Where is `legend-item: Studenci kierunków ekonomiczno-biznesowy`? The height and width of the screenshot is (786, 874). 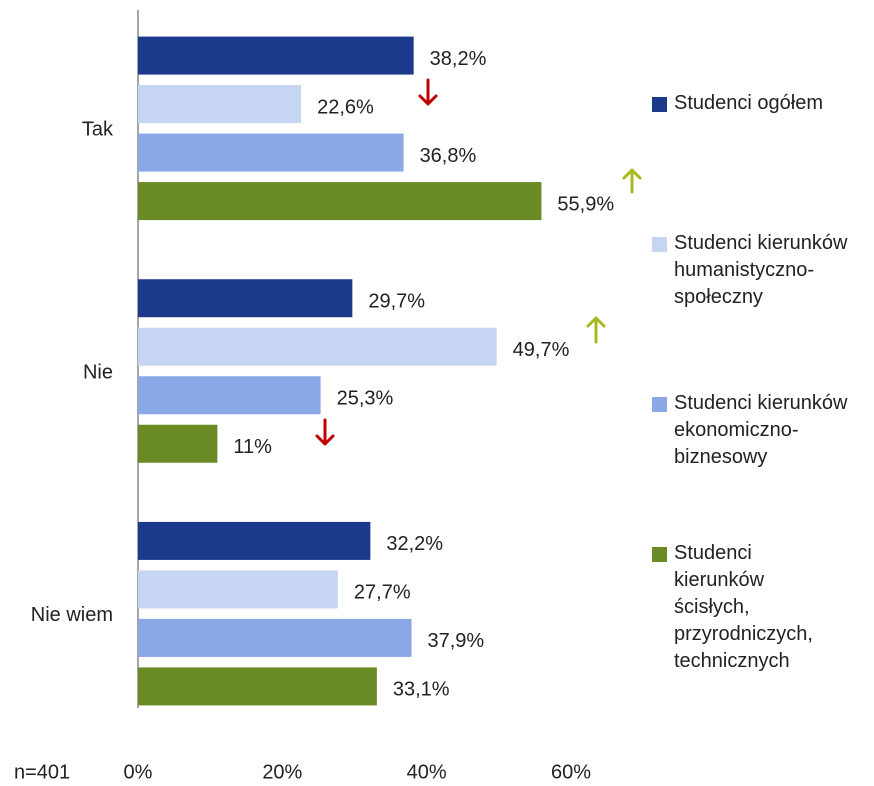
legend-item: Studenci kierunków ekonomiczno-biznesowy is located at coordinates (763, 430).